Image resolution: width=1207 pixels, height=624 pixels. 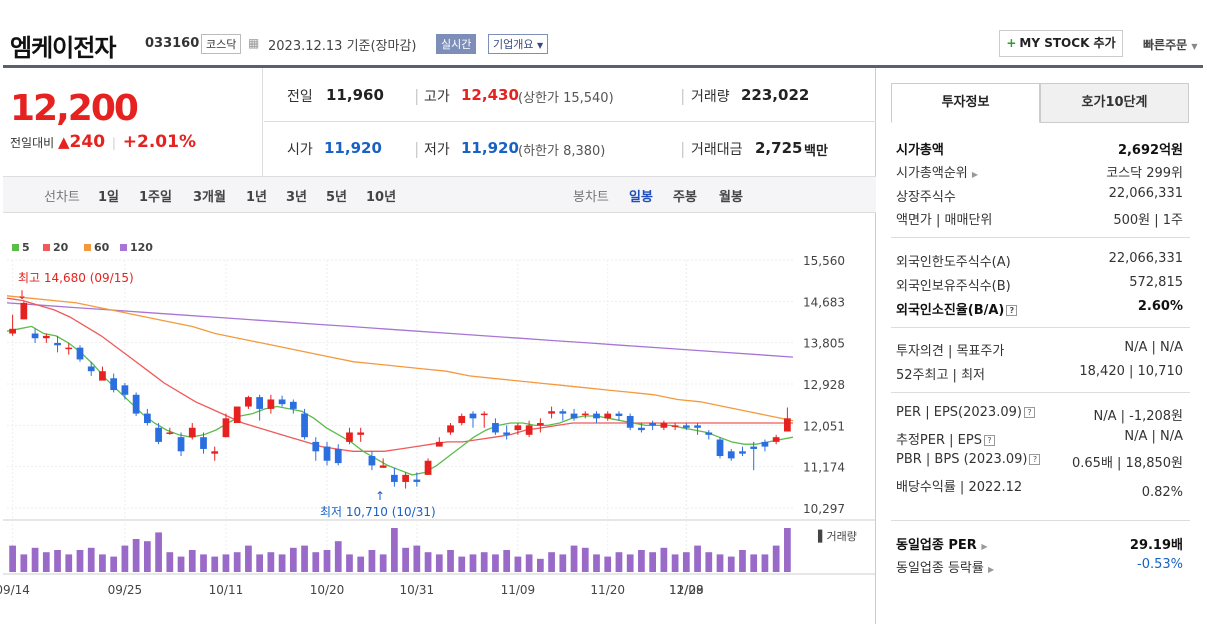 I want to click on market-badge: 코스닥, so click(x=221, y=44).